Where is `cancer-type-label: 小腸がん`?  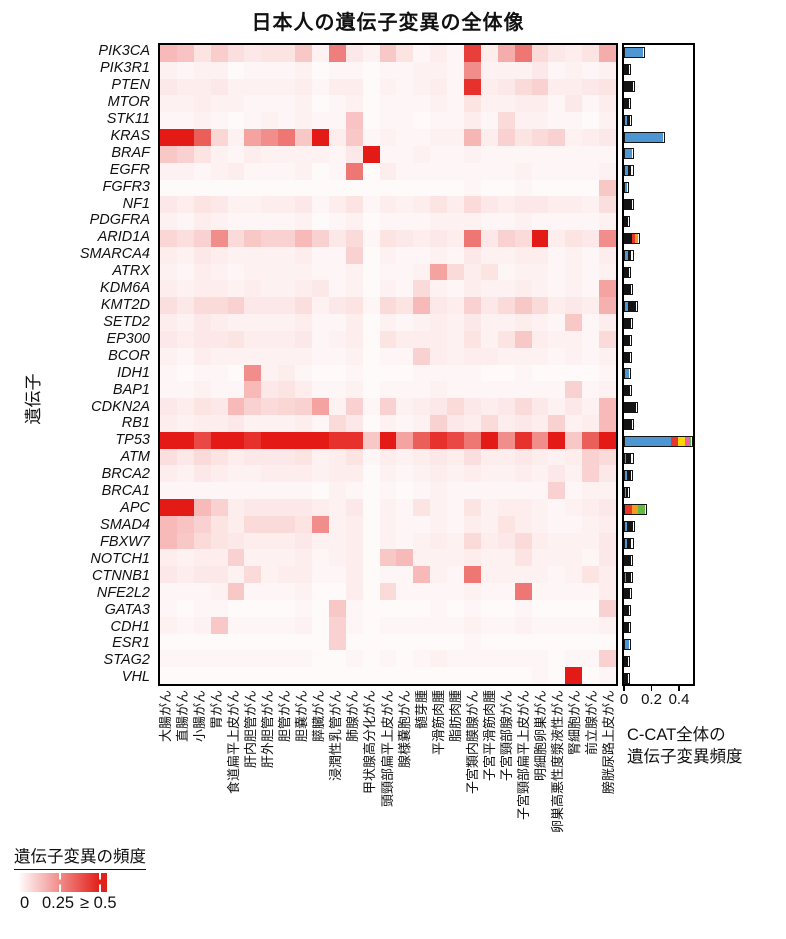 cancer-type-label: 小腸がん is located at coordinates (200, 716).